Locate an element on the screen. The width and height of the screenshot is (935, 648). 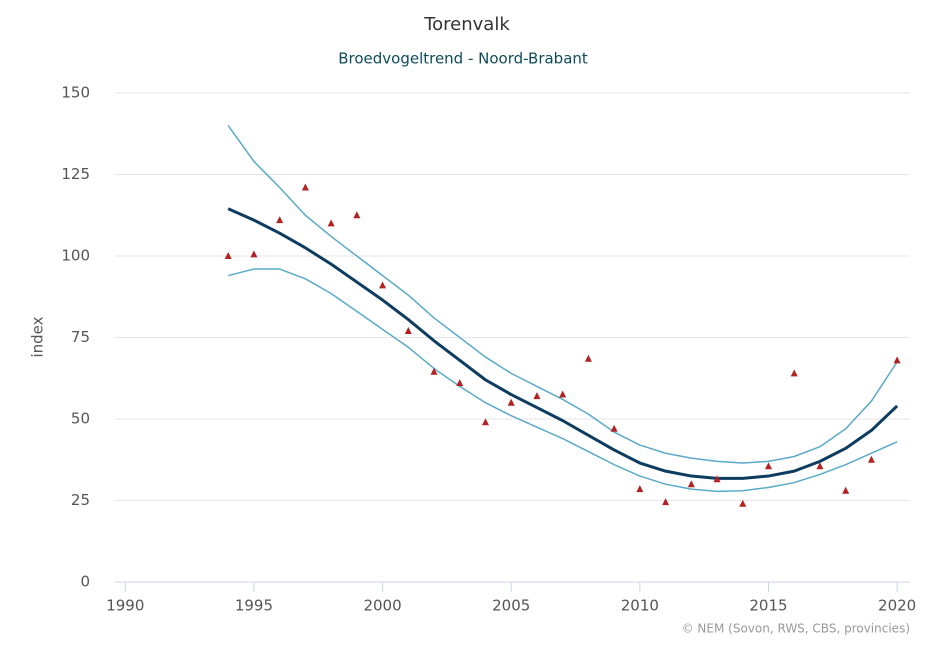
y-tick-label: 125 is located at coordinates (75, 174).